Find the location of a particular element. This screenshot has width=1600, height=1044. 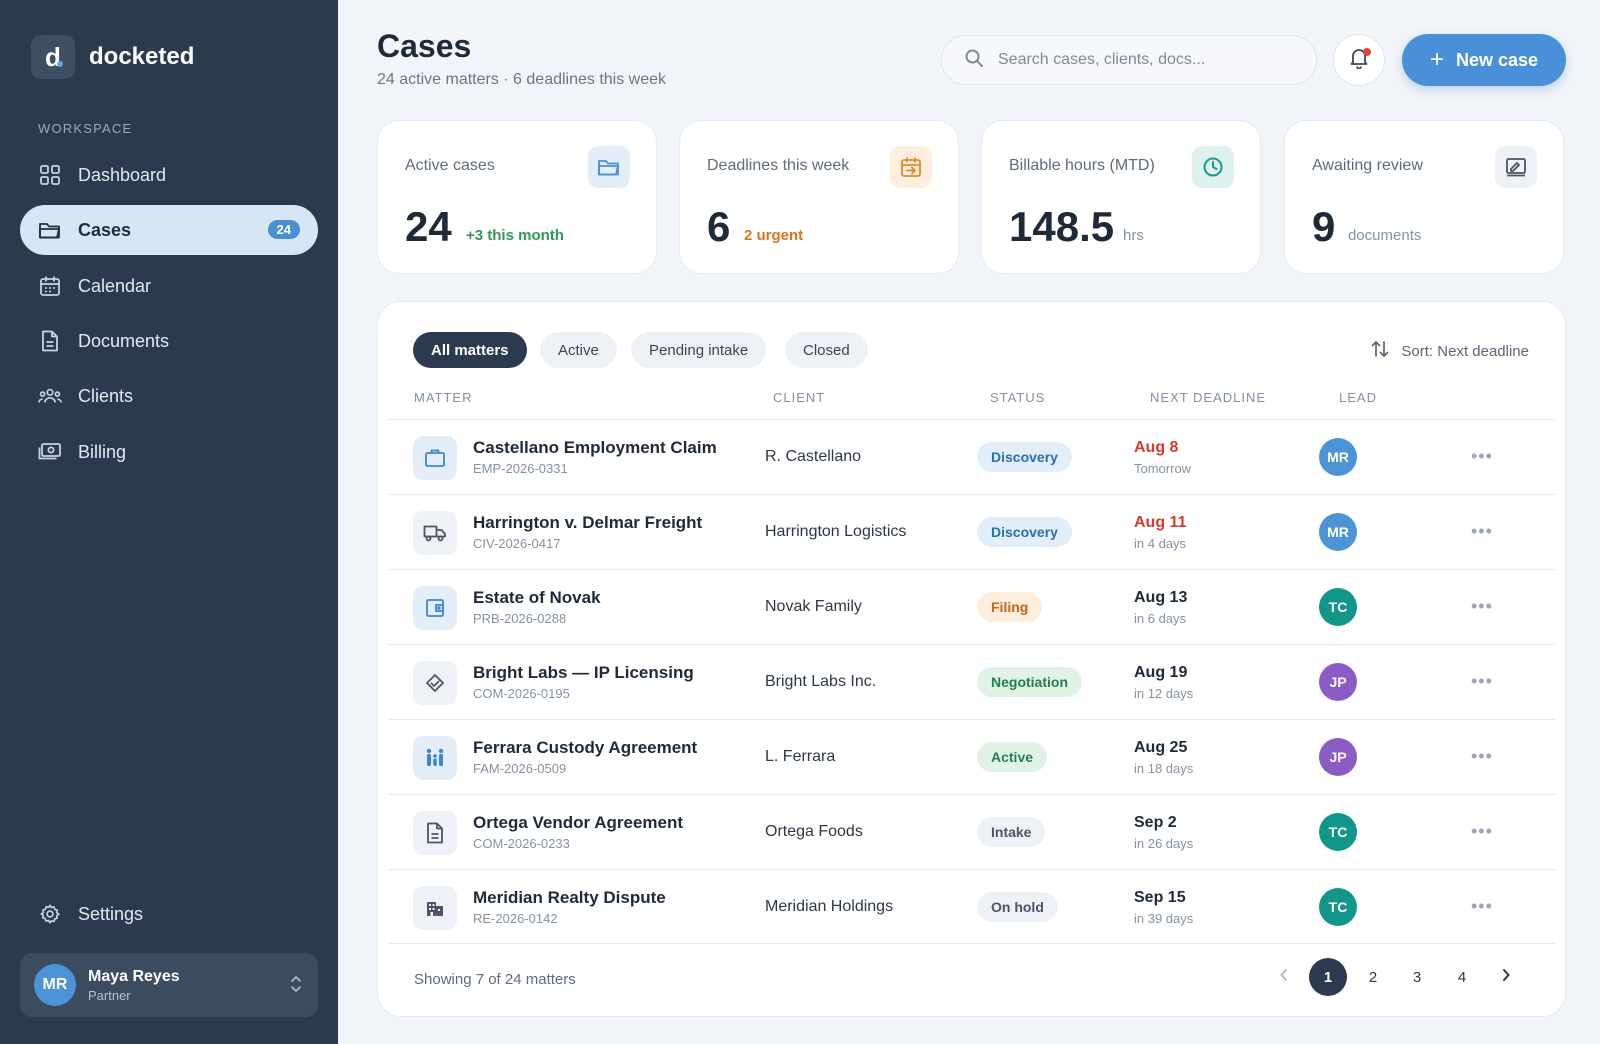

notifications-button is located at coordinates (1359, 60).